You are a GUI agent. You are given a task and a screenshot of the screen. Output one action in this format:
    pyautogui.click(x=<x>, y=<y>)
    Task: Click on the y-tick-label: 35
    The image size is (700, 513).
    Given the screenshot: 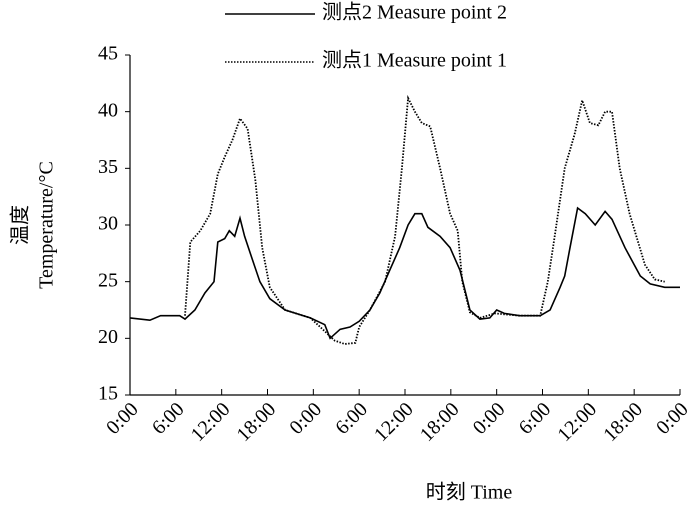 What is the action you would take?
    pyautogui.click(x=108, y=167)
    